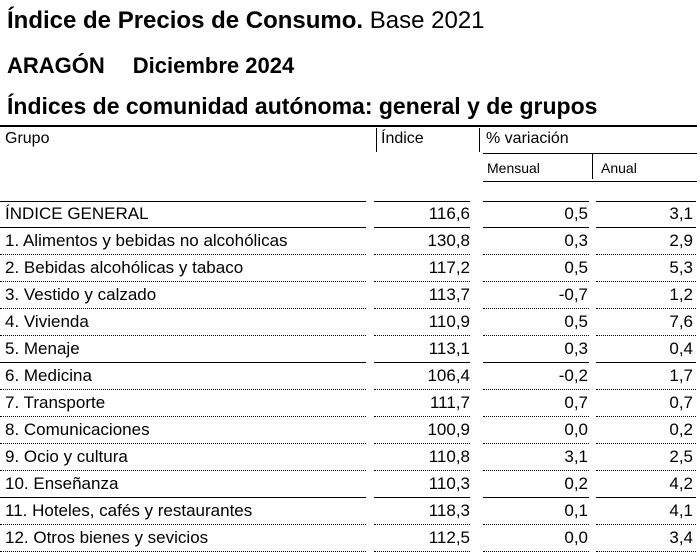 The width and height of the screenshot is (700, 557). Describe the element at coordinates (590, 153) in the screenshot. I see `header-sub-rule` at that location.